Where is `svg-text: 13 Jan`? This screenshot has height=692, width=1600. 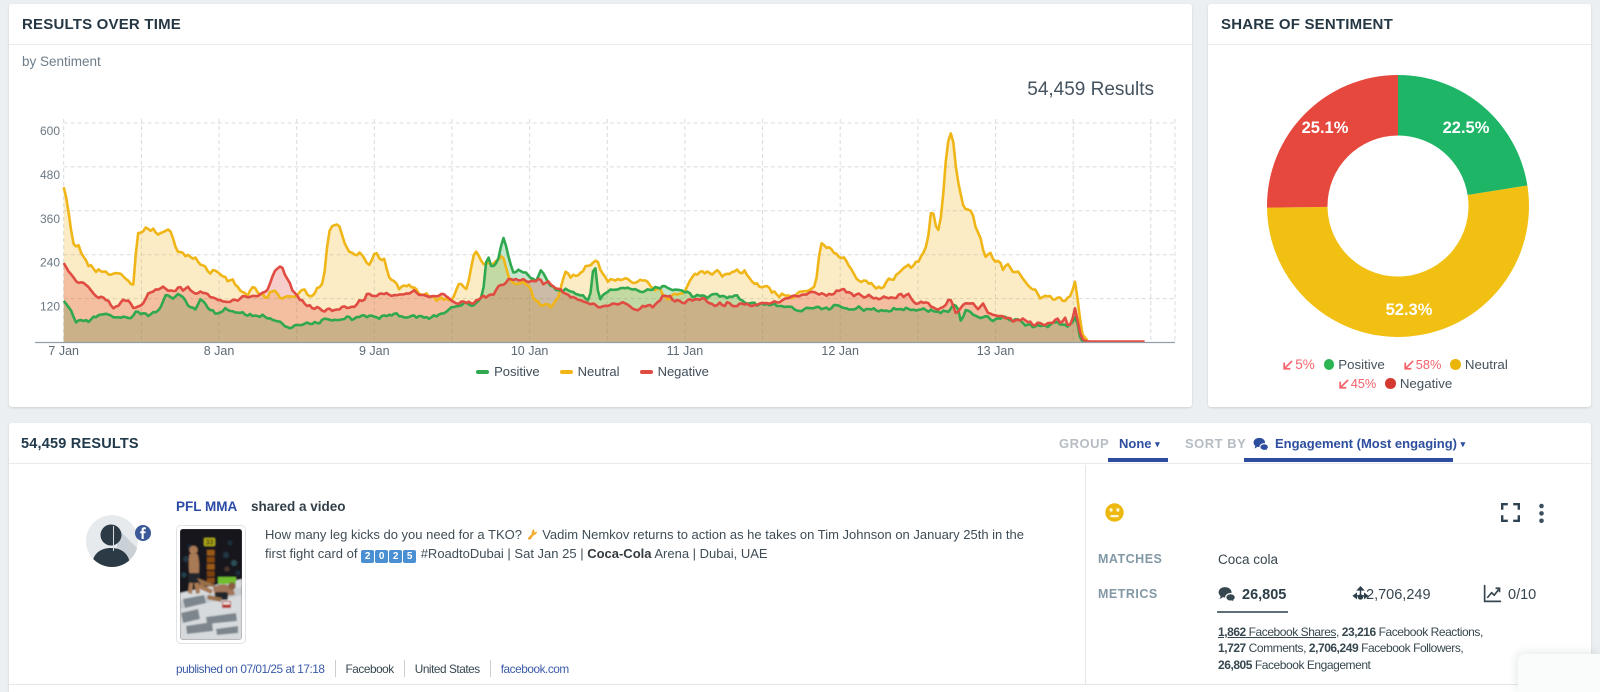
svg-text: 13 Jan is located at coordinates (996, 351).